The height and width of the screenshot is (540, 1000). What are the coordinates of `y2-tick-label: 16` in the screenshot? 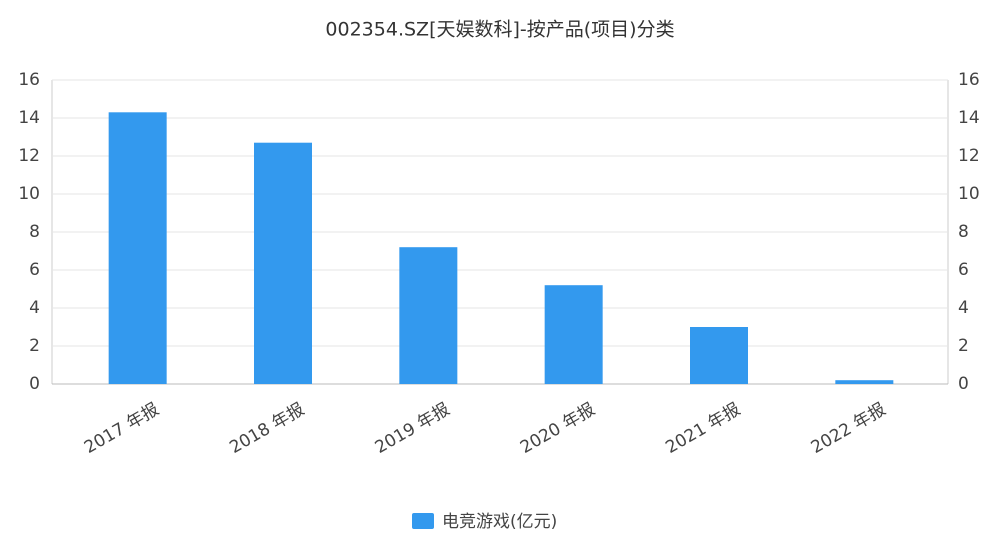 It's located at (969, 80).